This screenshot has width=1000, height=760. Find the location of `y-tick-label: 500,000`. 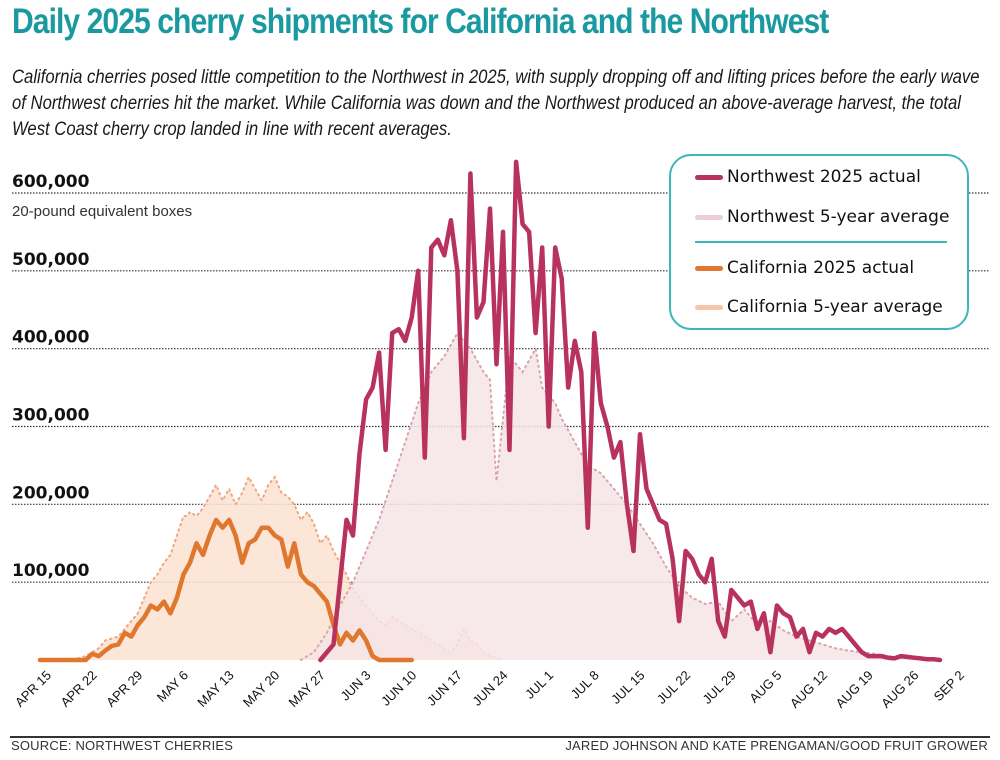

y-tick-label: 500,000 is located at coordinates (51, 260).